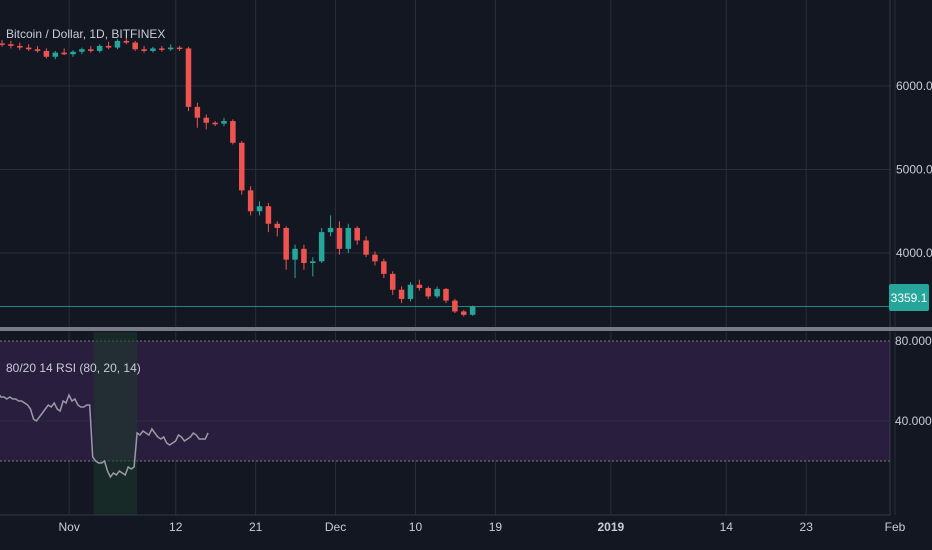 The width and height of the screenshot is (932, 550). What do you see at coordinates (73, 368) in the screenshot?
I see `rsi-title: 80/20 14 RSI (80, 20, 14)` at bounding box center [73, 368].